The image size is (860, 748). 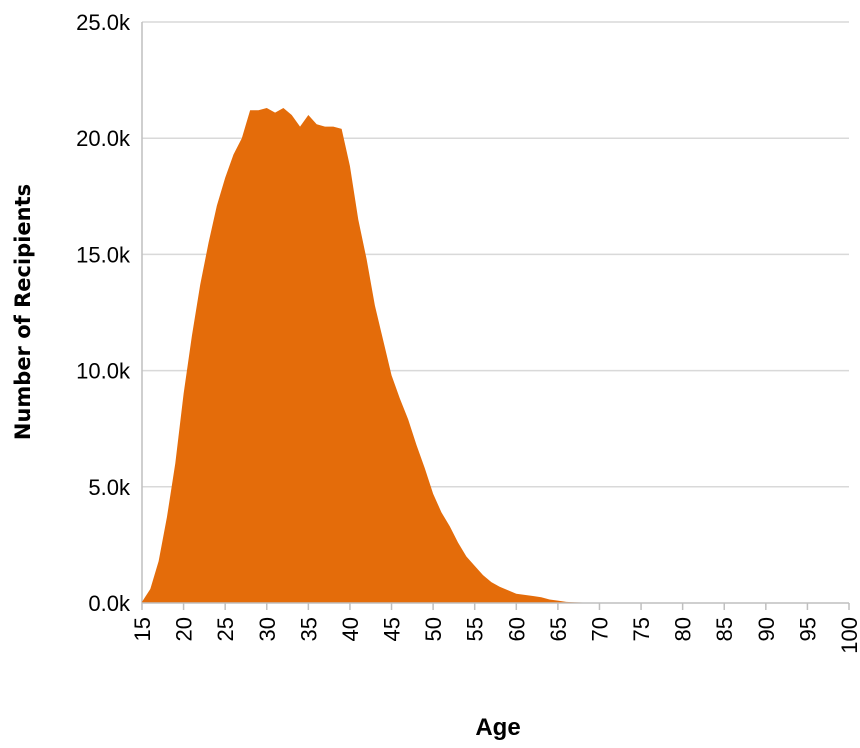 What do you see at coordinates (599, 629) in the screenshot?
I see `x-tick-label: 70` at bounding box center [599, 629].